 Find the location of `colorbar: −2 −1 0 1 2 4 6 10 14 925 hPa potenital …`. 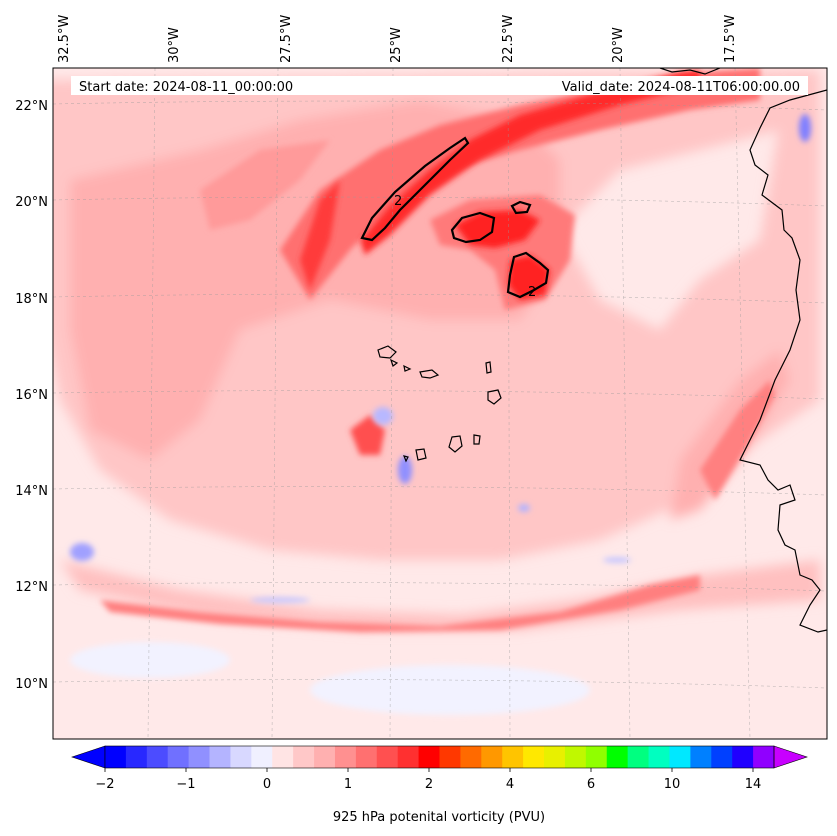

colorbar: −2 −1 0 1 2 4 6 10 14 925 hPa potenital … is located at coordinates (439, 785).